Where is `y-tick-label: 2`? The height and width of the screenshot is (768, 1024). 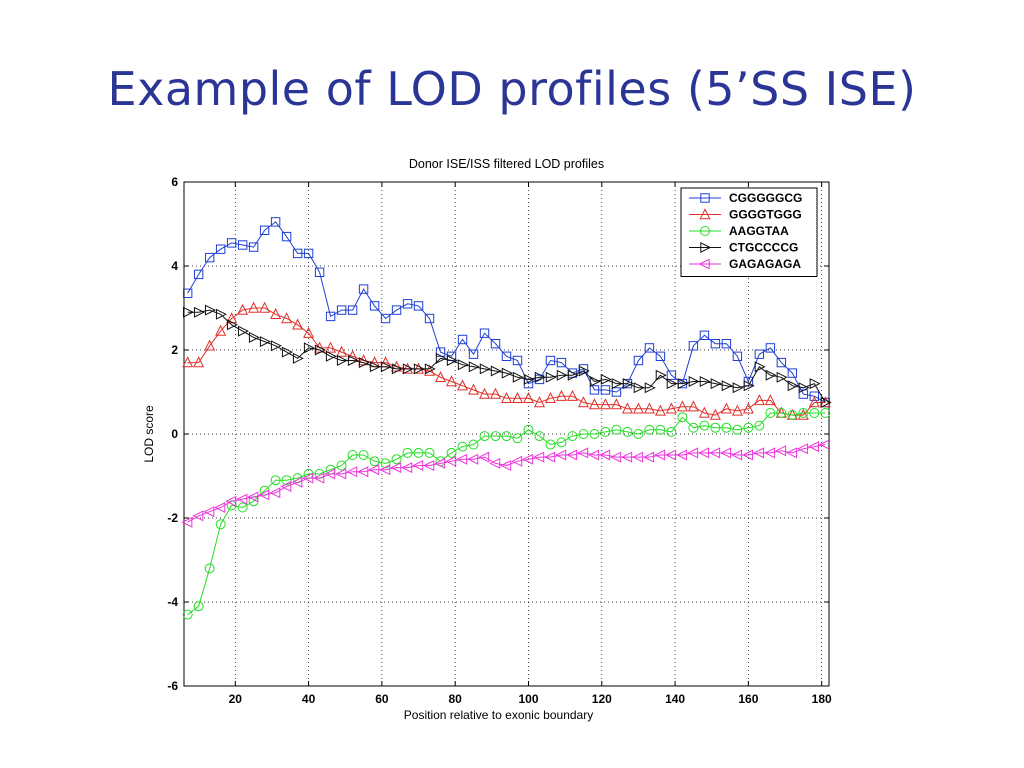 y-tick-label: 2 is located at coordinates (174, 350).